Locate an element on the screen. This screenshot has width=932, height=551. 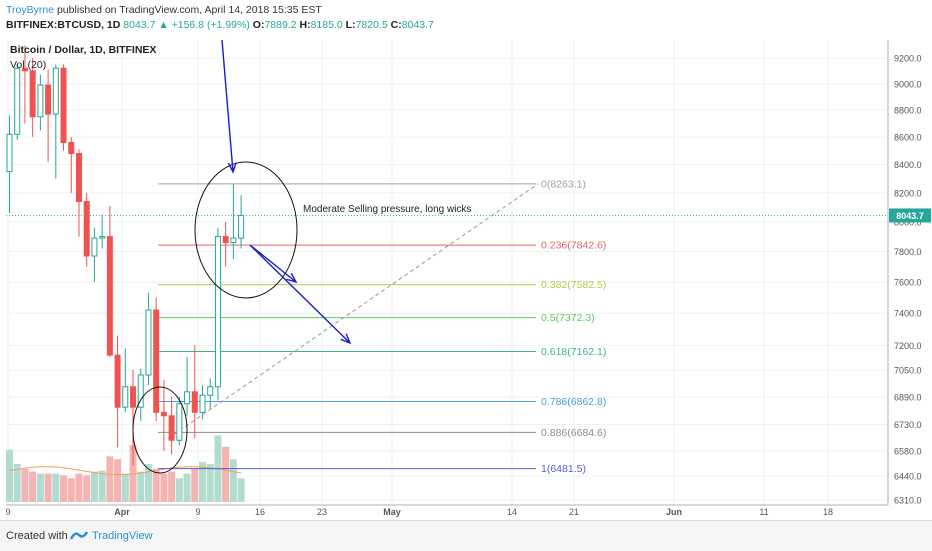
fib-level-label: 0.382(7582.5) is located at coordinates (573, 285).